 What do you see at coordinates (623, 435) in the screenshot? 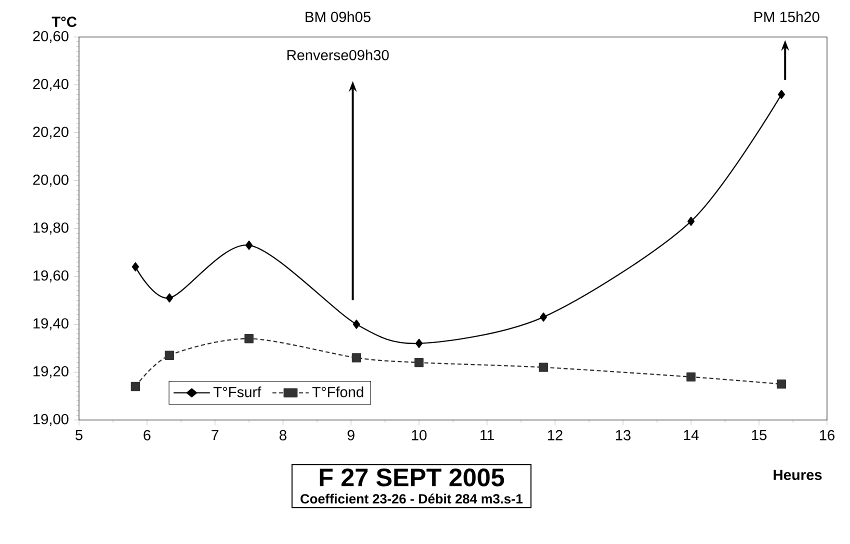
I see `x-tick-label: 13` at bounding box center [623, 435].